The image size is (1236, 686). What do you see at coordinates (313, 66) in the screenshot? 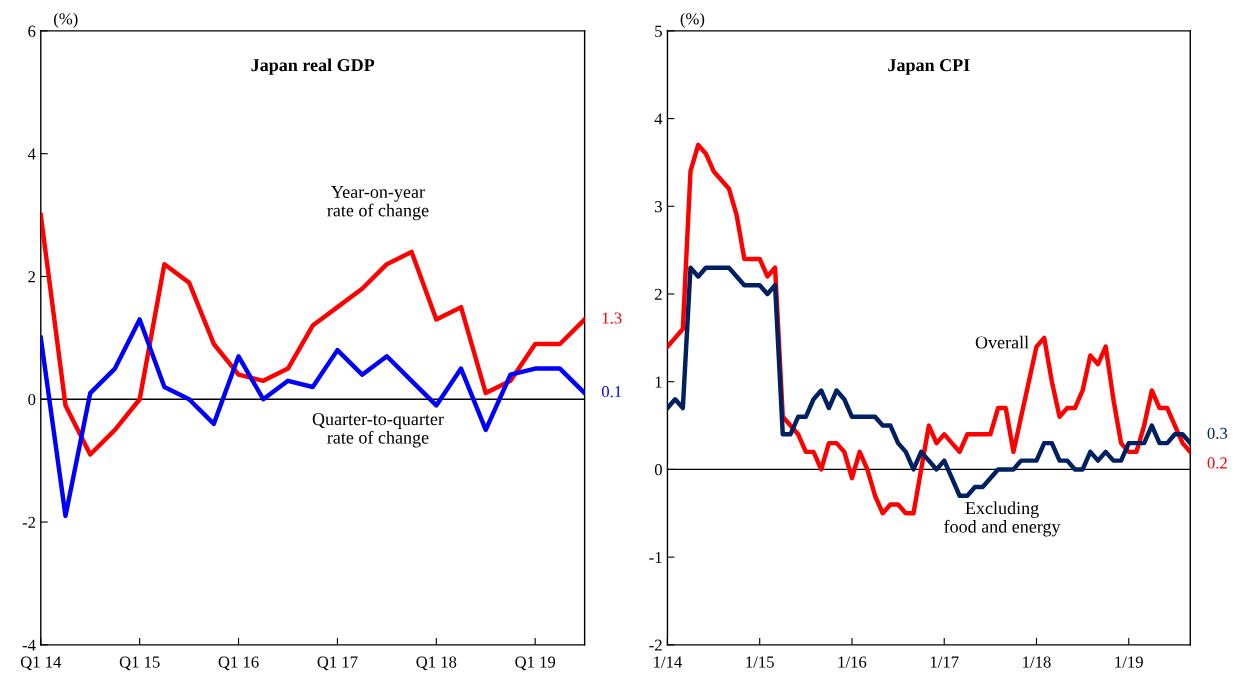
I see `text: Japan real GDP` at bounding box center [313, 66].